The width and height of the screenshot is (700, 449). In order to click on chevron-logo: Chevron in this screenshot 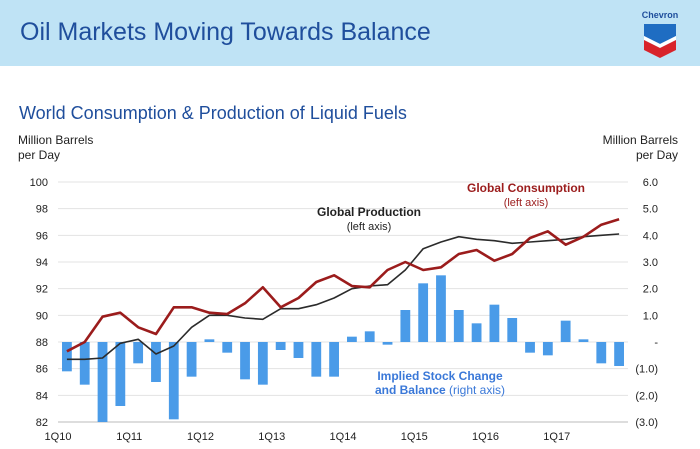, I will do `click(660, 36)`.